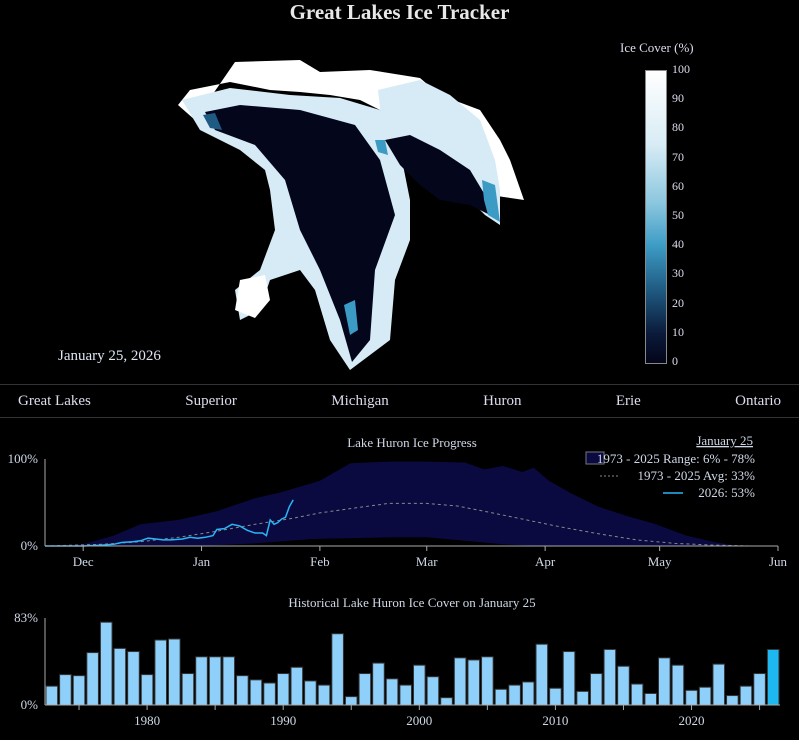 Image resolution: width=799 pixels, height=740 pixels. I want to click on bar-1986, so click(229, 681).